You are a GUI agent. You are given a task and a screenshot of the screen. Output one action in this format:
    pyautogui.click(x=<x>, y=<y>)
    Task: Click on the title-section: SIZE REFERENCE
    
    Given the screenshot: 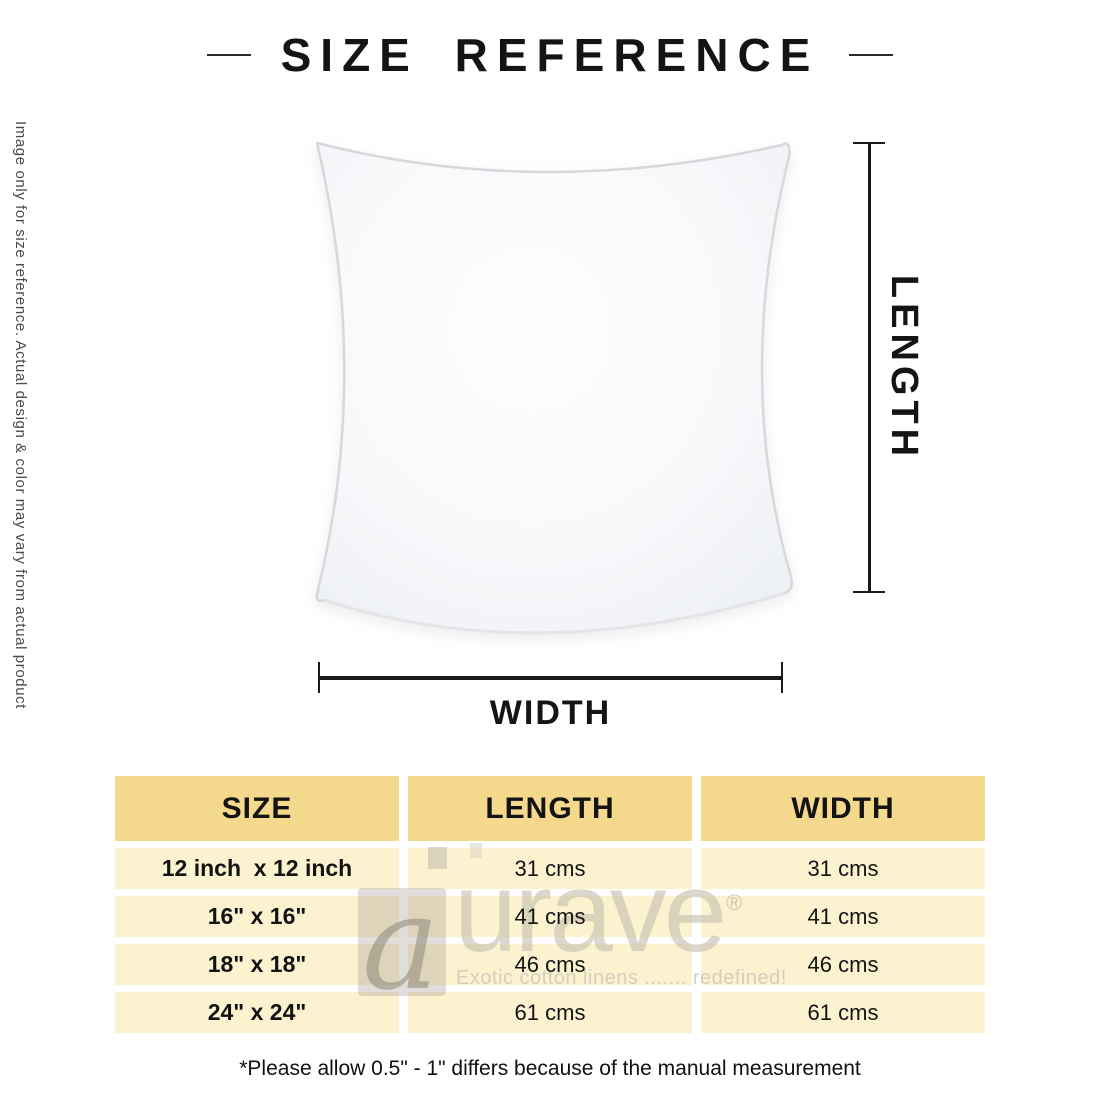 What is the action you would take?
    pyautogui.click(x=550, y=55)
    